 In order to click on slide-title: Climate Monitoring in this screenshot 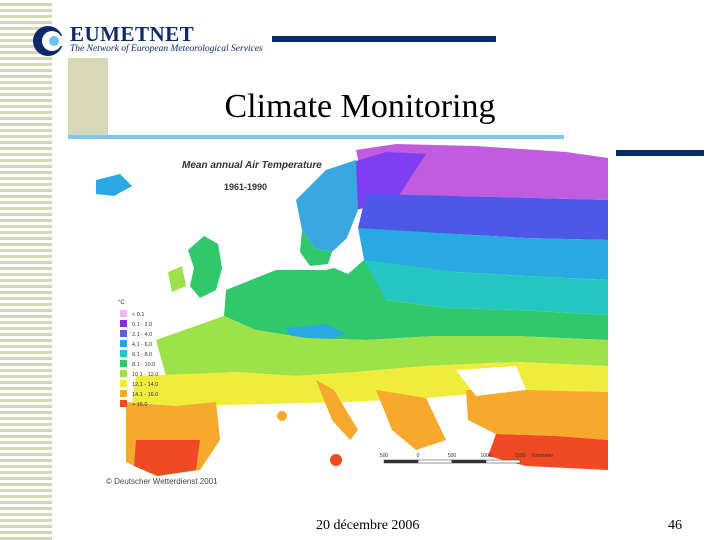, I will do `click(360, 107)`.